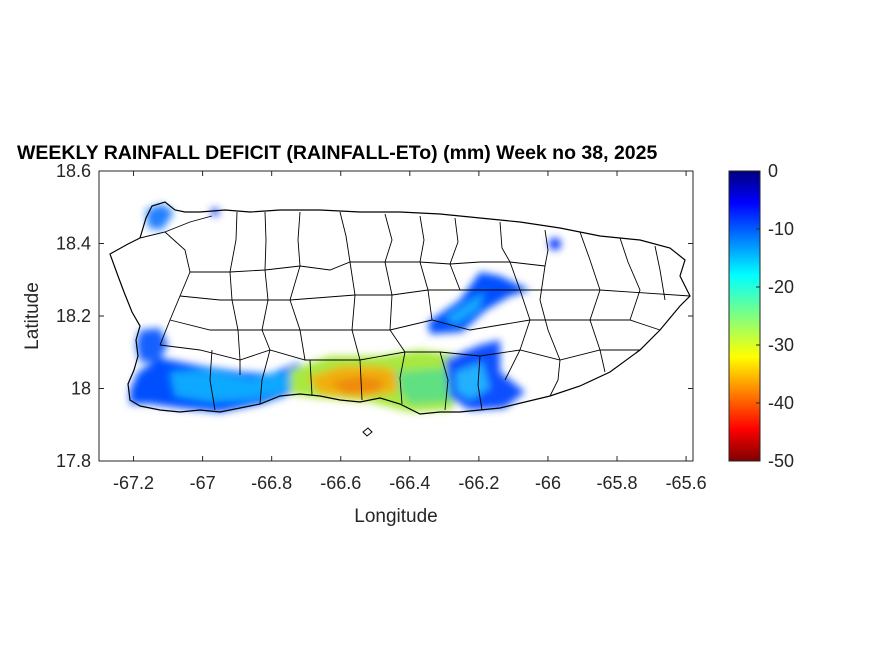 This screenshot has width=875, height=656. What do you see at coordinates (152, 345) in the screenshot?
I see `field-west-coast` at bounding box center [152, 345].